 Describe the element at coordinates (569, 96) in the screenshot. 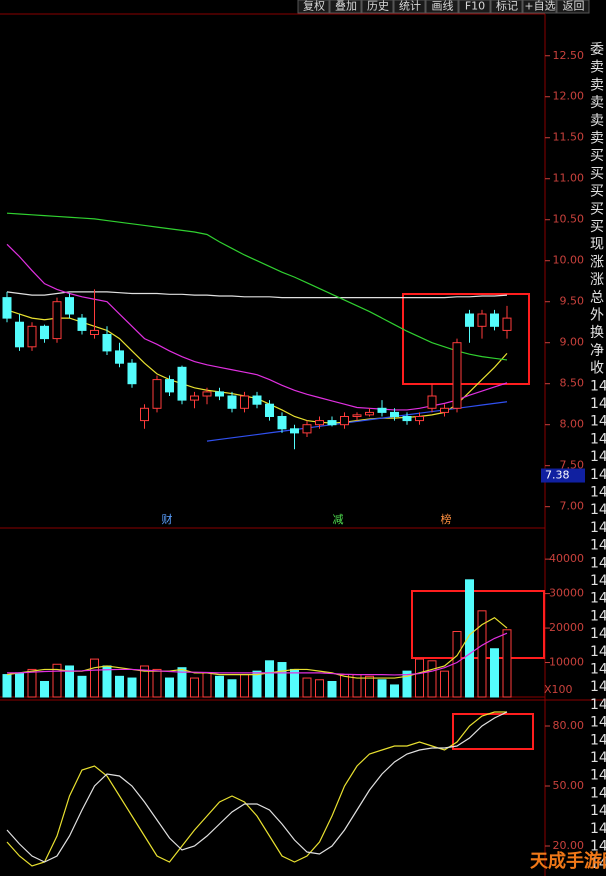

I see `y-tick-label: 12.00` at that location.